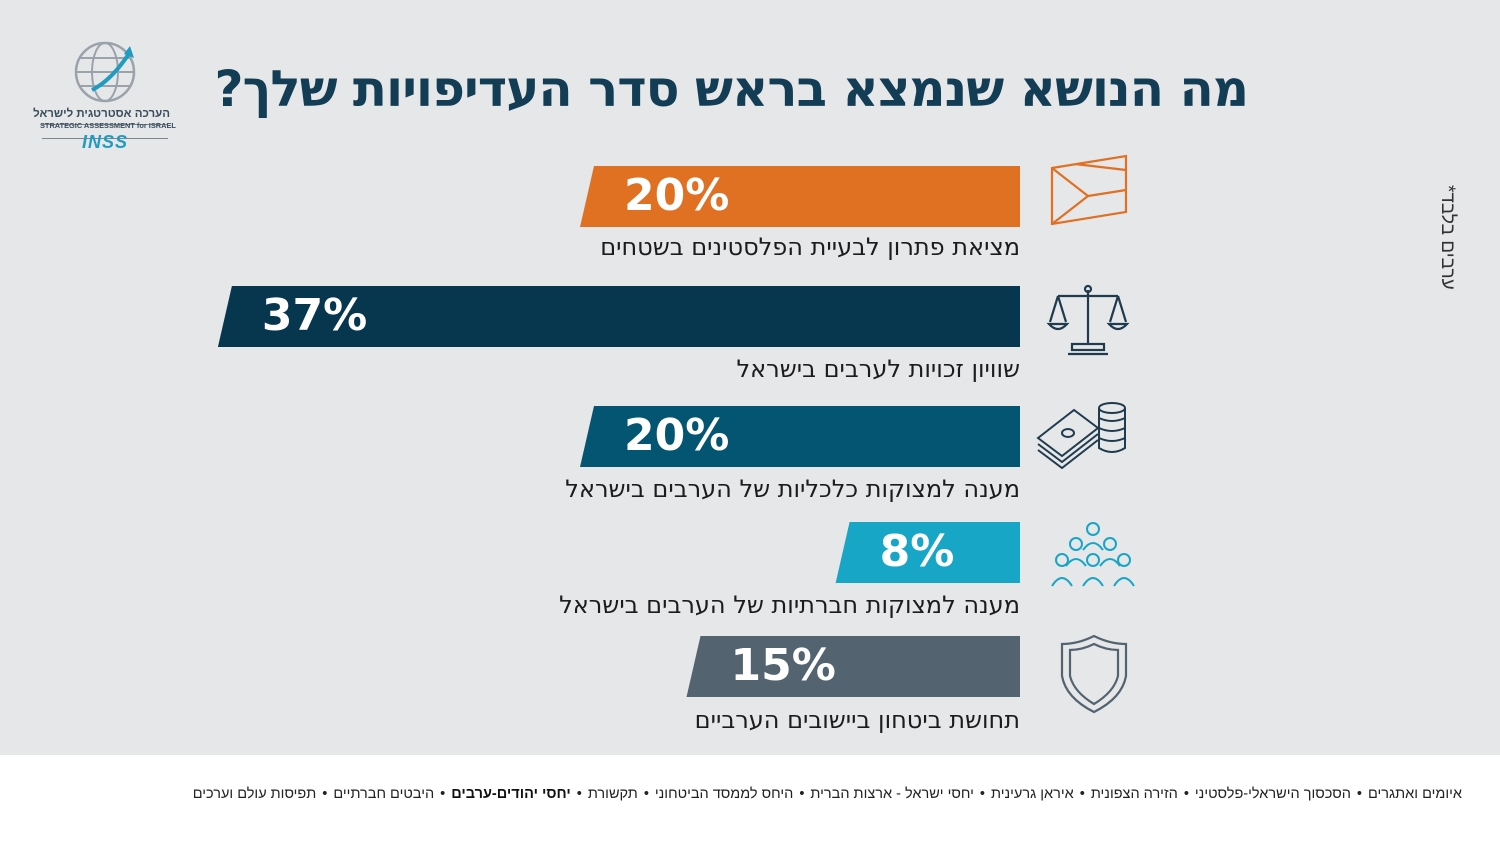 This screenshot has width=1500, height=844. What do you see at coordinates (254, 794) in the screenshot?
I see `footer-topic-link: תפיסות עולם וערכים` at bounding box center [254, 794].